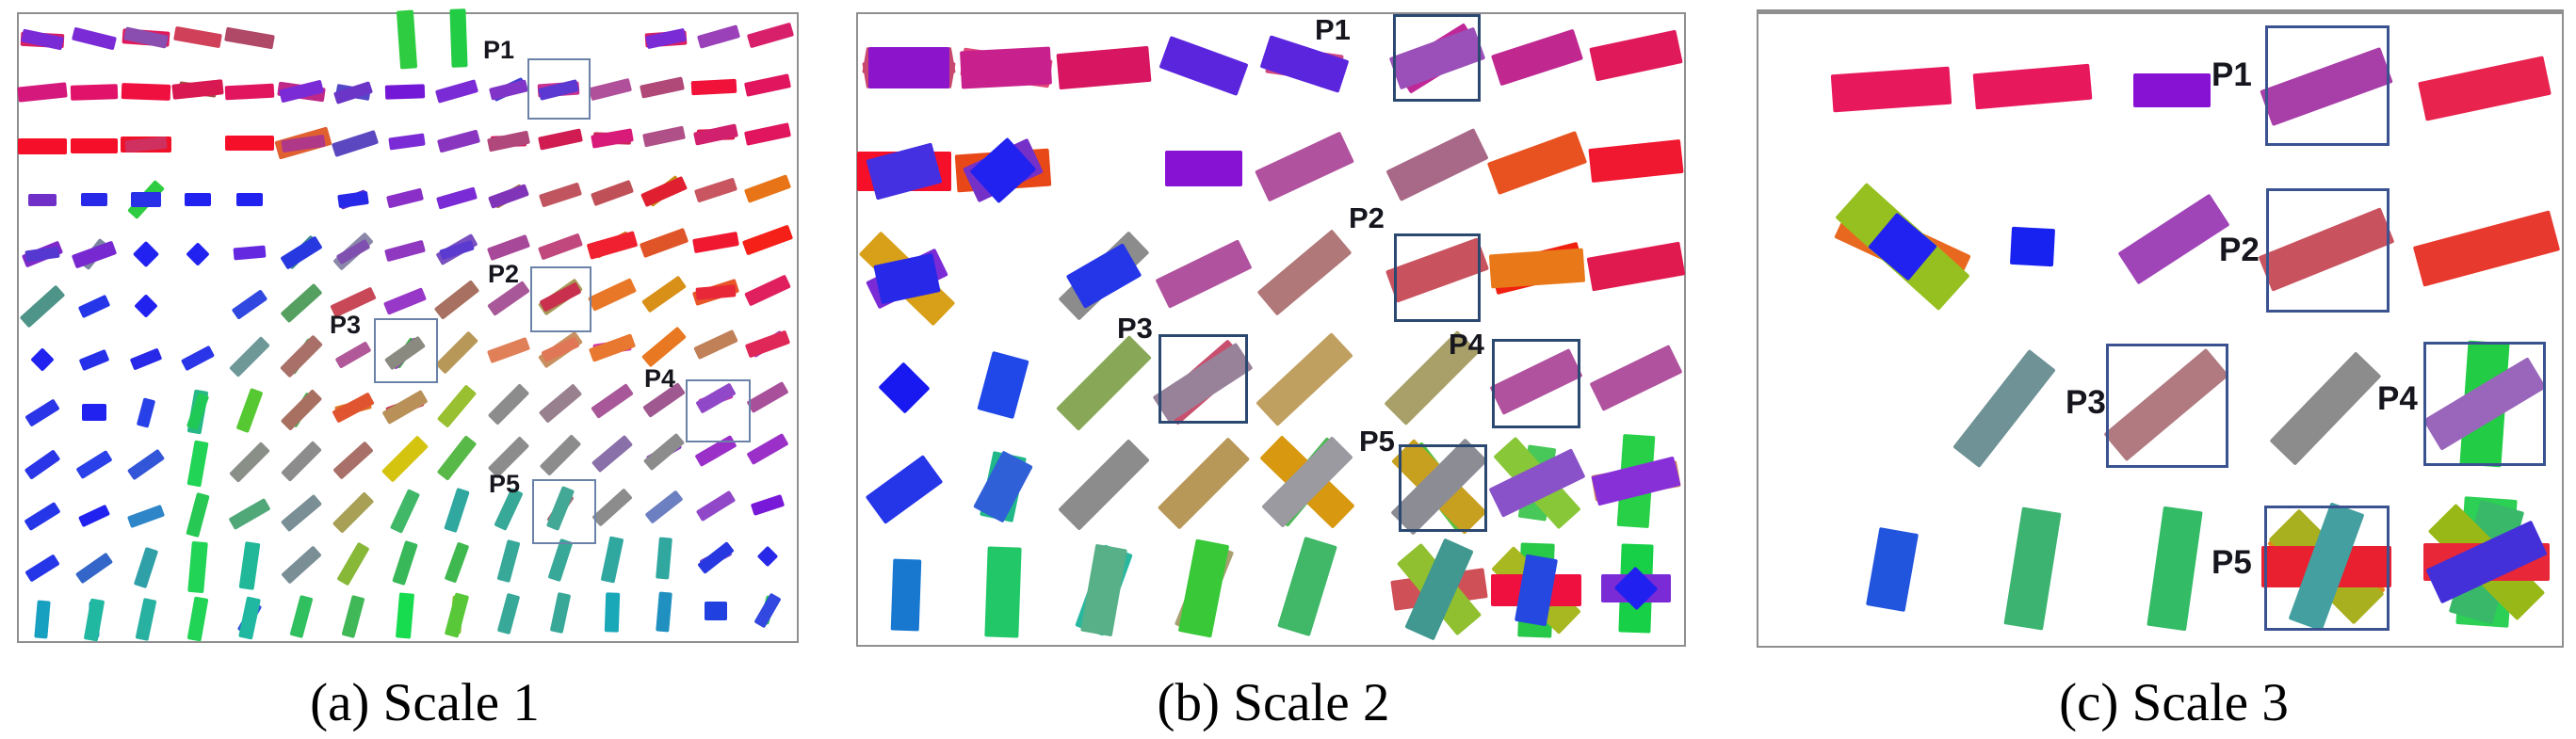 This screenshot has width=2576, height=739. Describe the element at coordinates (2231, 74) in the screenshot. I see `point-label-p1-scale-3: P1` at that location.